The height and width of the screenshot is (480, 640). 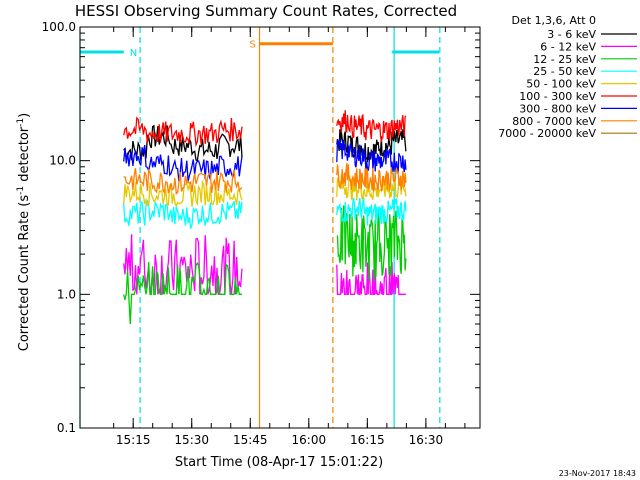 I want to click on flag-bars: NS, so click(x=260, y=49).